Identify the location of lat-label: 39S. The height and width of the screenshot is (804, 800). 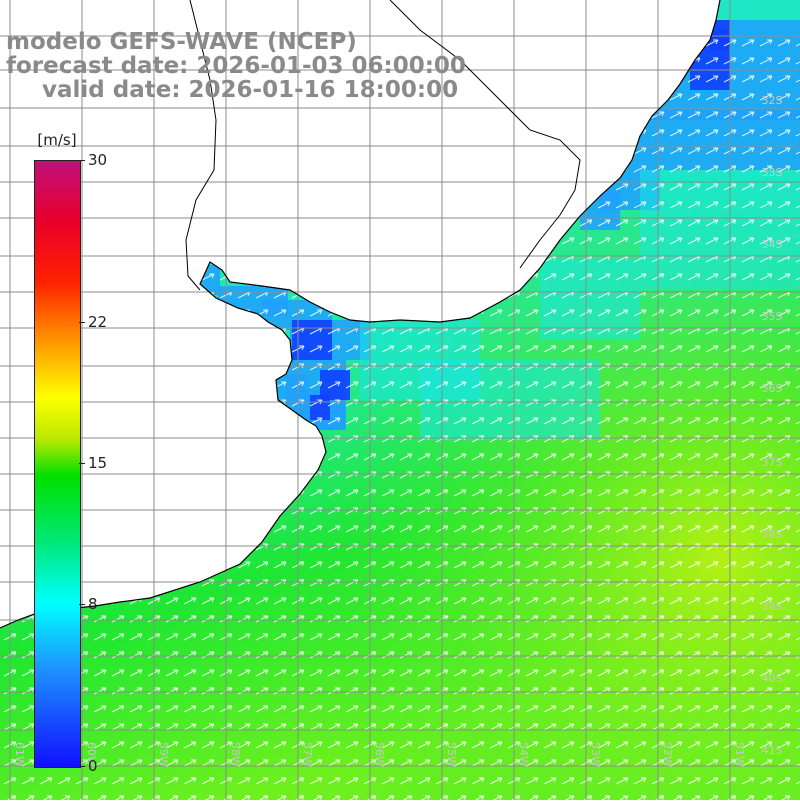
(772, 606).